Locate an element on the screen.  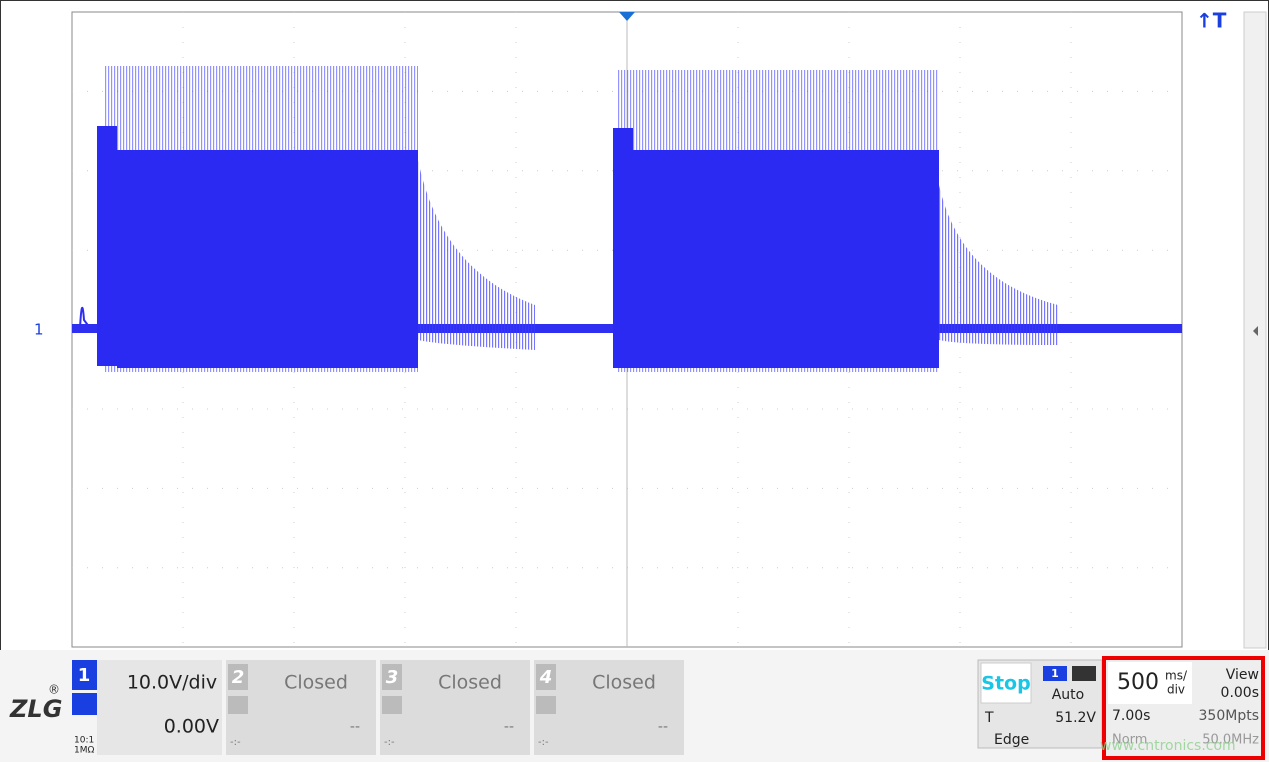
ch4-number: 4 is located at coordinates (546, 677).